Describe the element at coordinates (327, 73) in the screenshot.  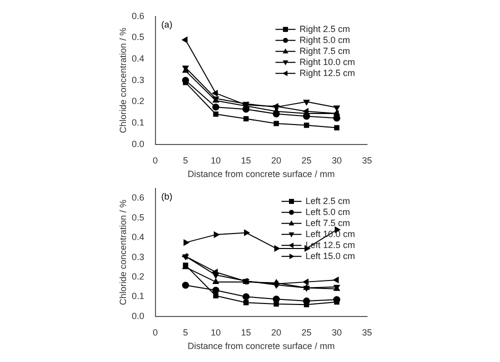
I see `legend-label: Right 12.5 cm` at that location.